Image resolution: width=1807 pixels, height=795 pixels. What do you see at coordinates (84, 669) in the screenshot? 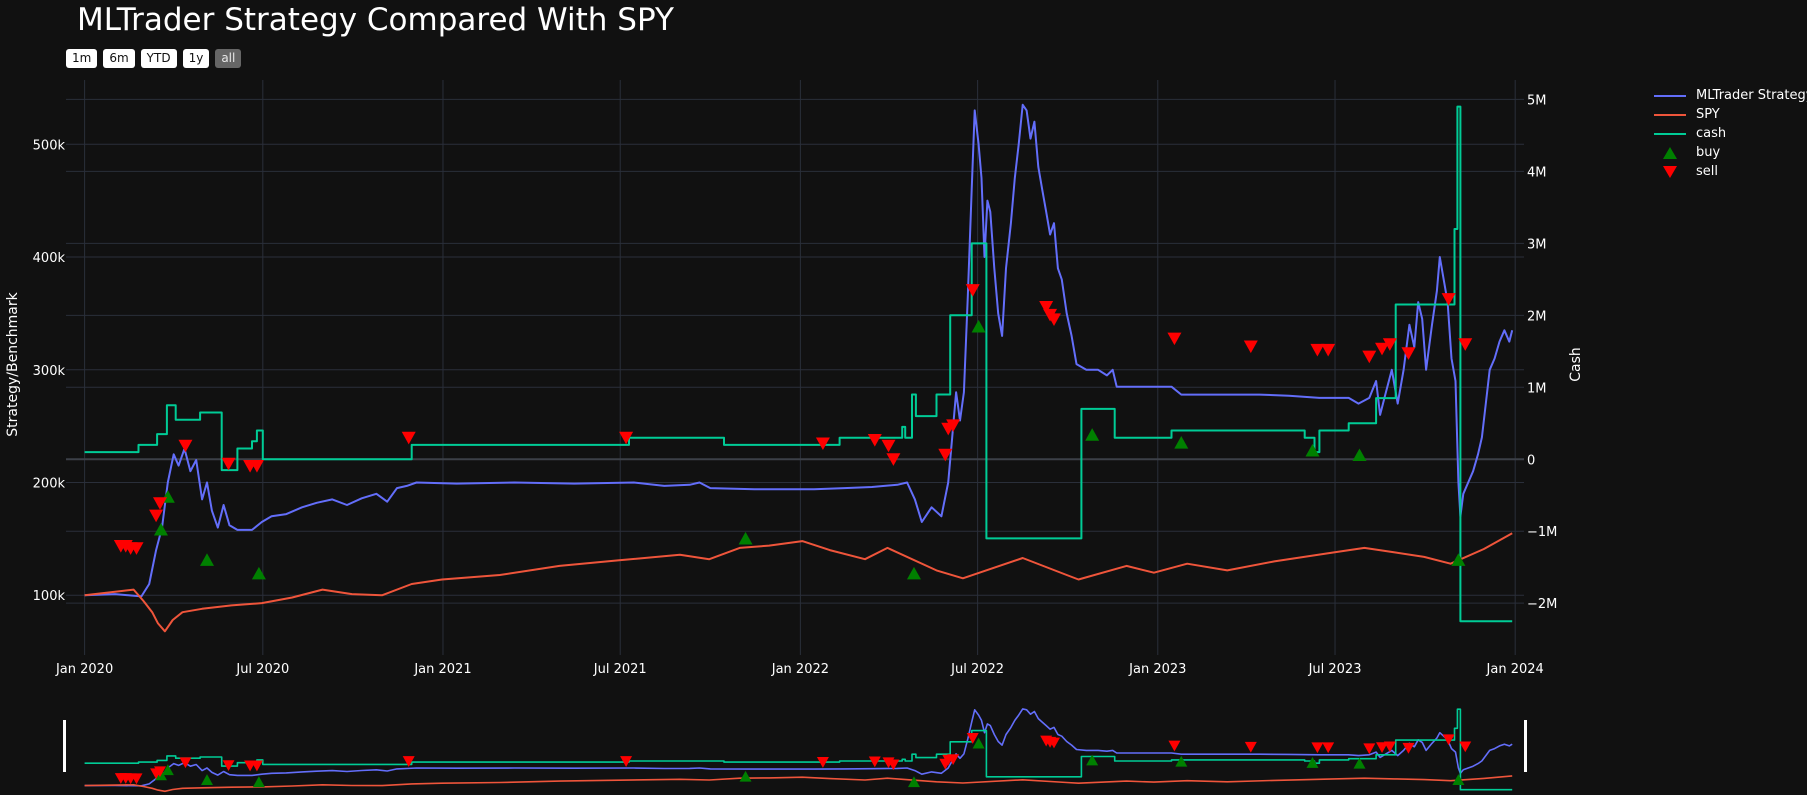
I see `x-tick-label: Jan 2020` at bounding box center [84, 669].